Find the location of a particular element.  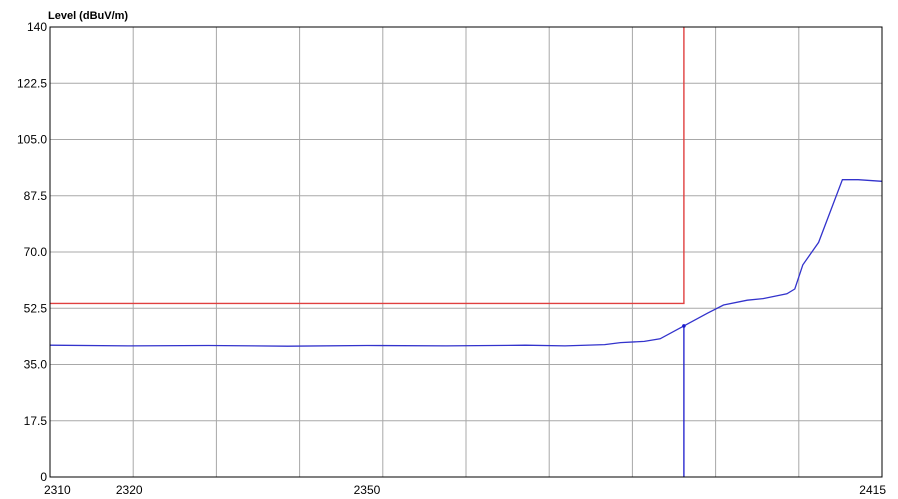

x-tick-label: 2320 is located at coordinates (129, 490).